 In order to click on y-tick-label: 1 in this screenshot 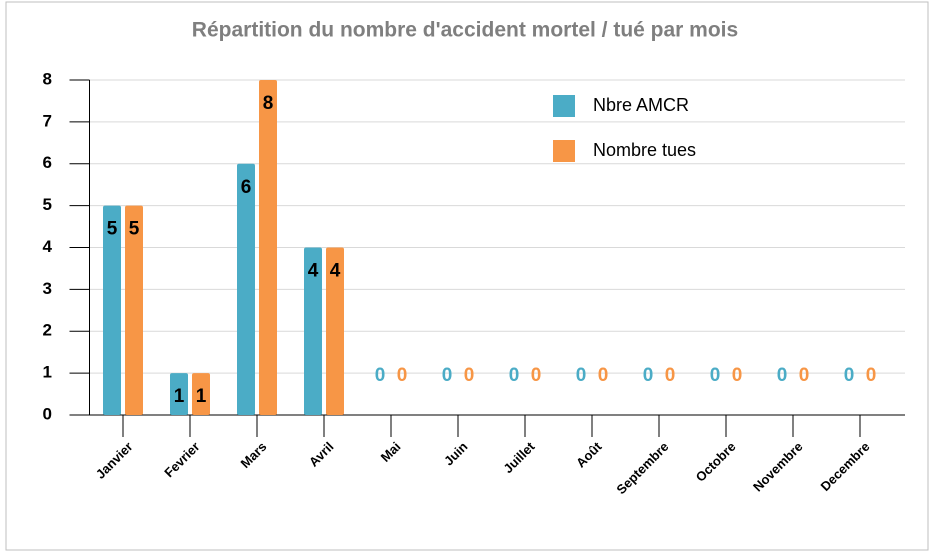, I will do `click(47, 372)`.